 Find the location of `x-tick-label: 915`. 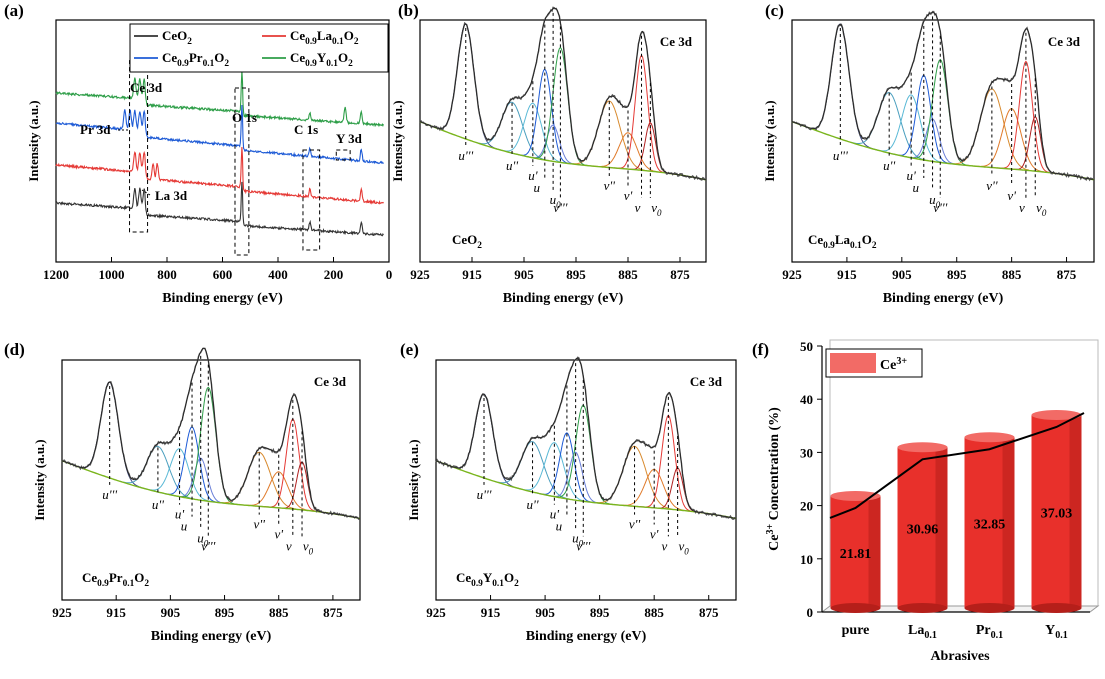

x-tick-label: 915 is located at coordinates (472, 274).